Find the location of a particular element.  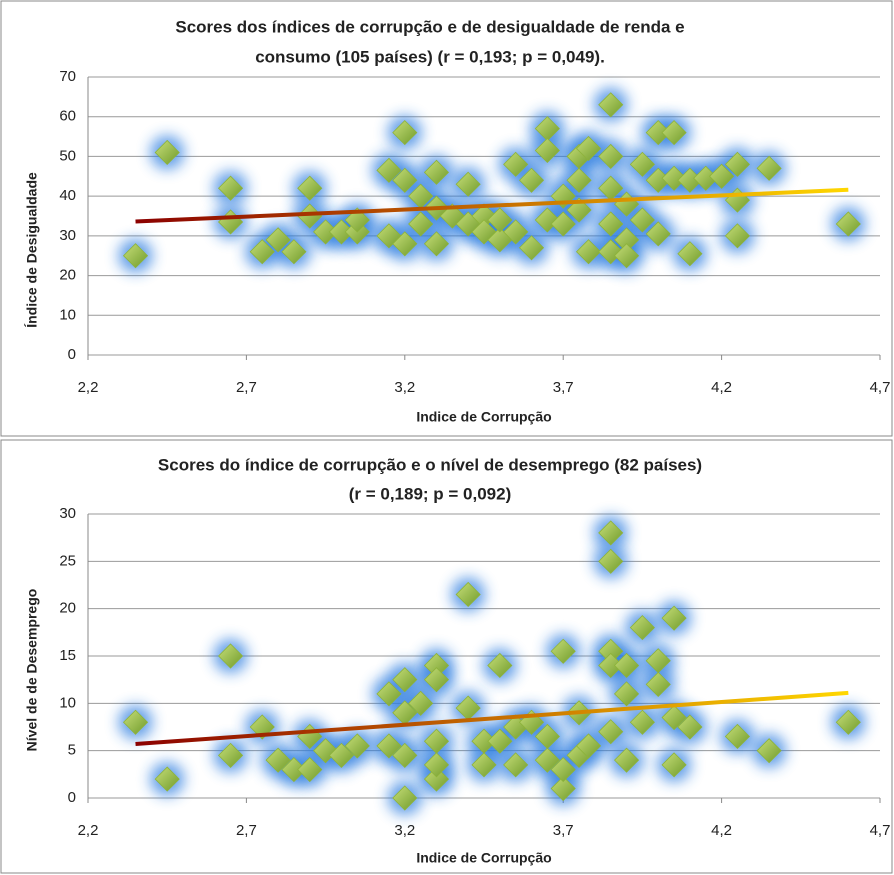

y-axis-label: Nível de de Desemprego is located at coordinates (32, 670).